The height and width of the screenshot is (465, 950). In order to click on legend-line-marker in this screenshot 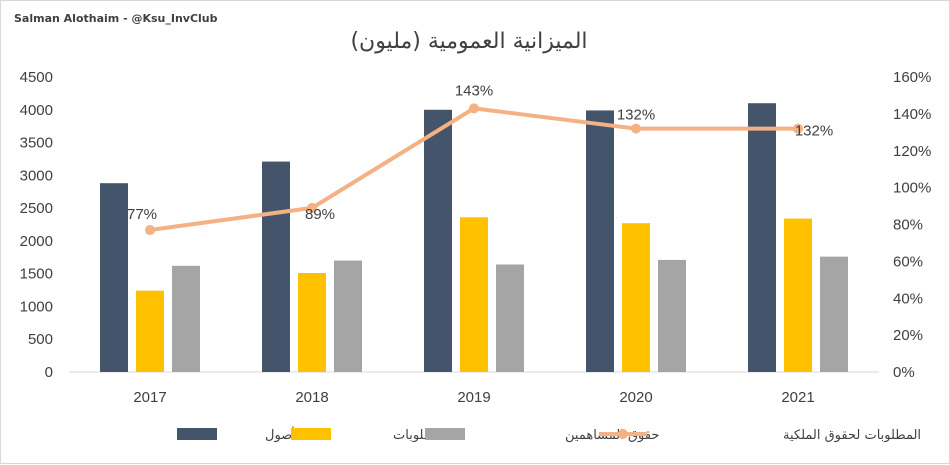, I will do `click(623, 434)`.